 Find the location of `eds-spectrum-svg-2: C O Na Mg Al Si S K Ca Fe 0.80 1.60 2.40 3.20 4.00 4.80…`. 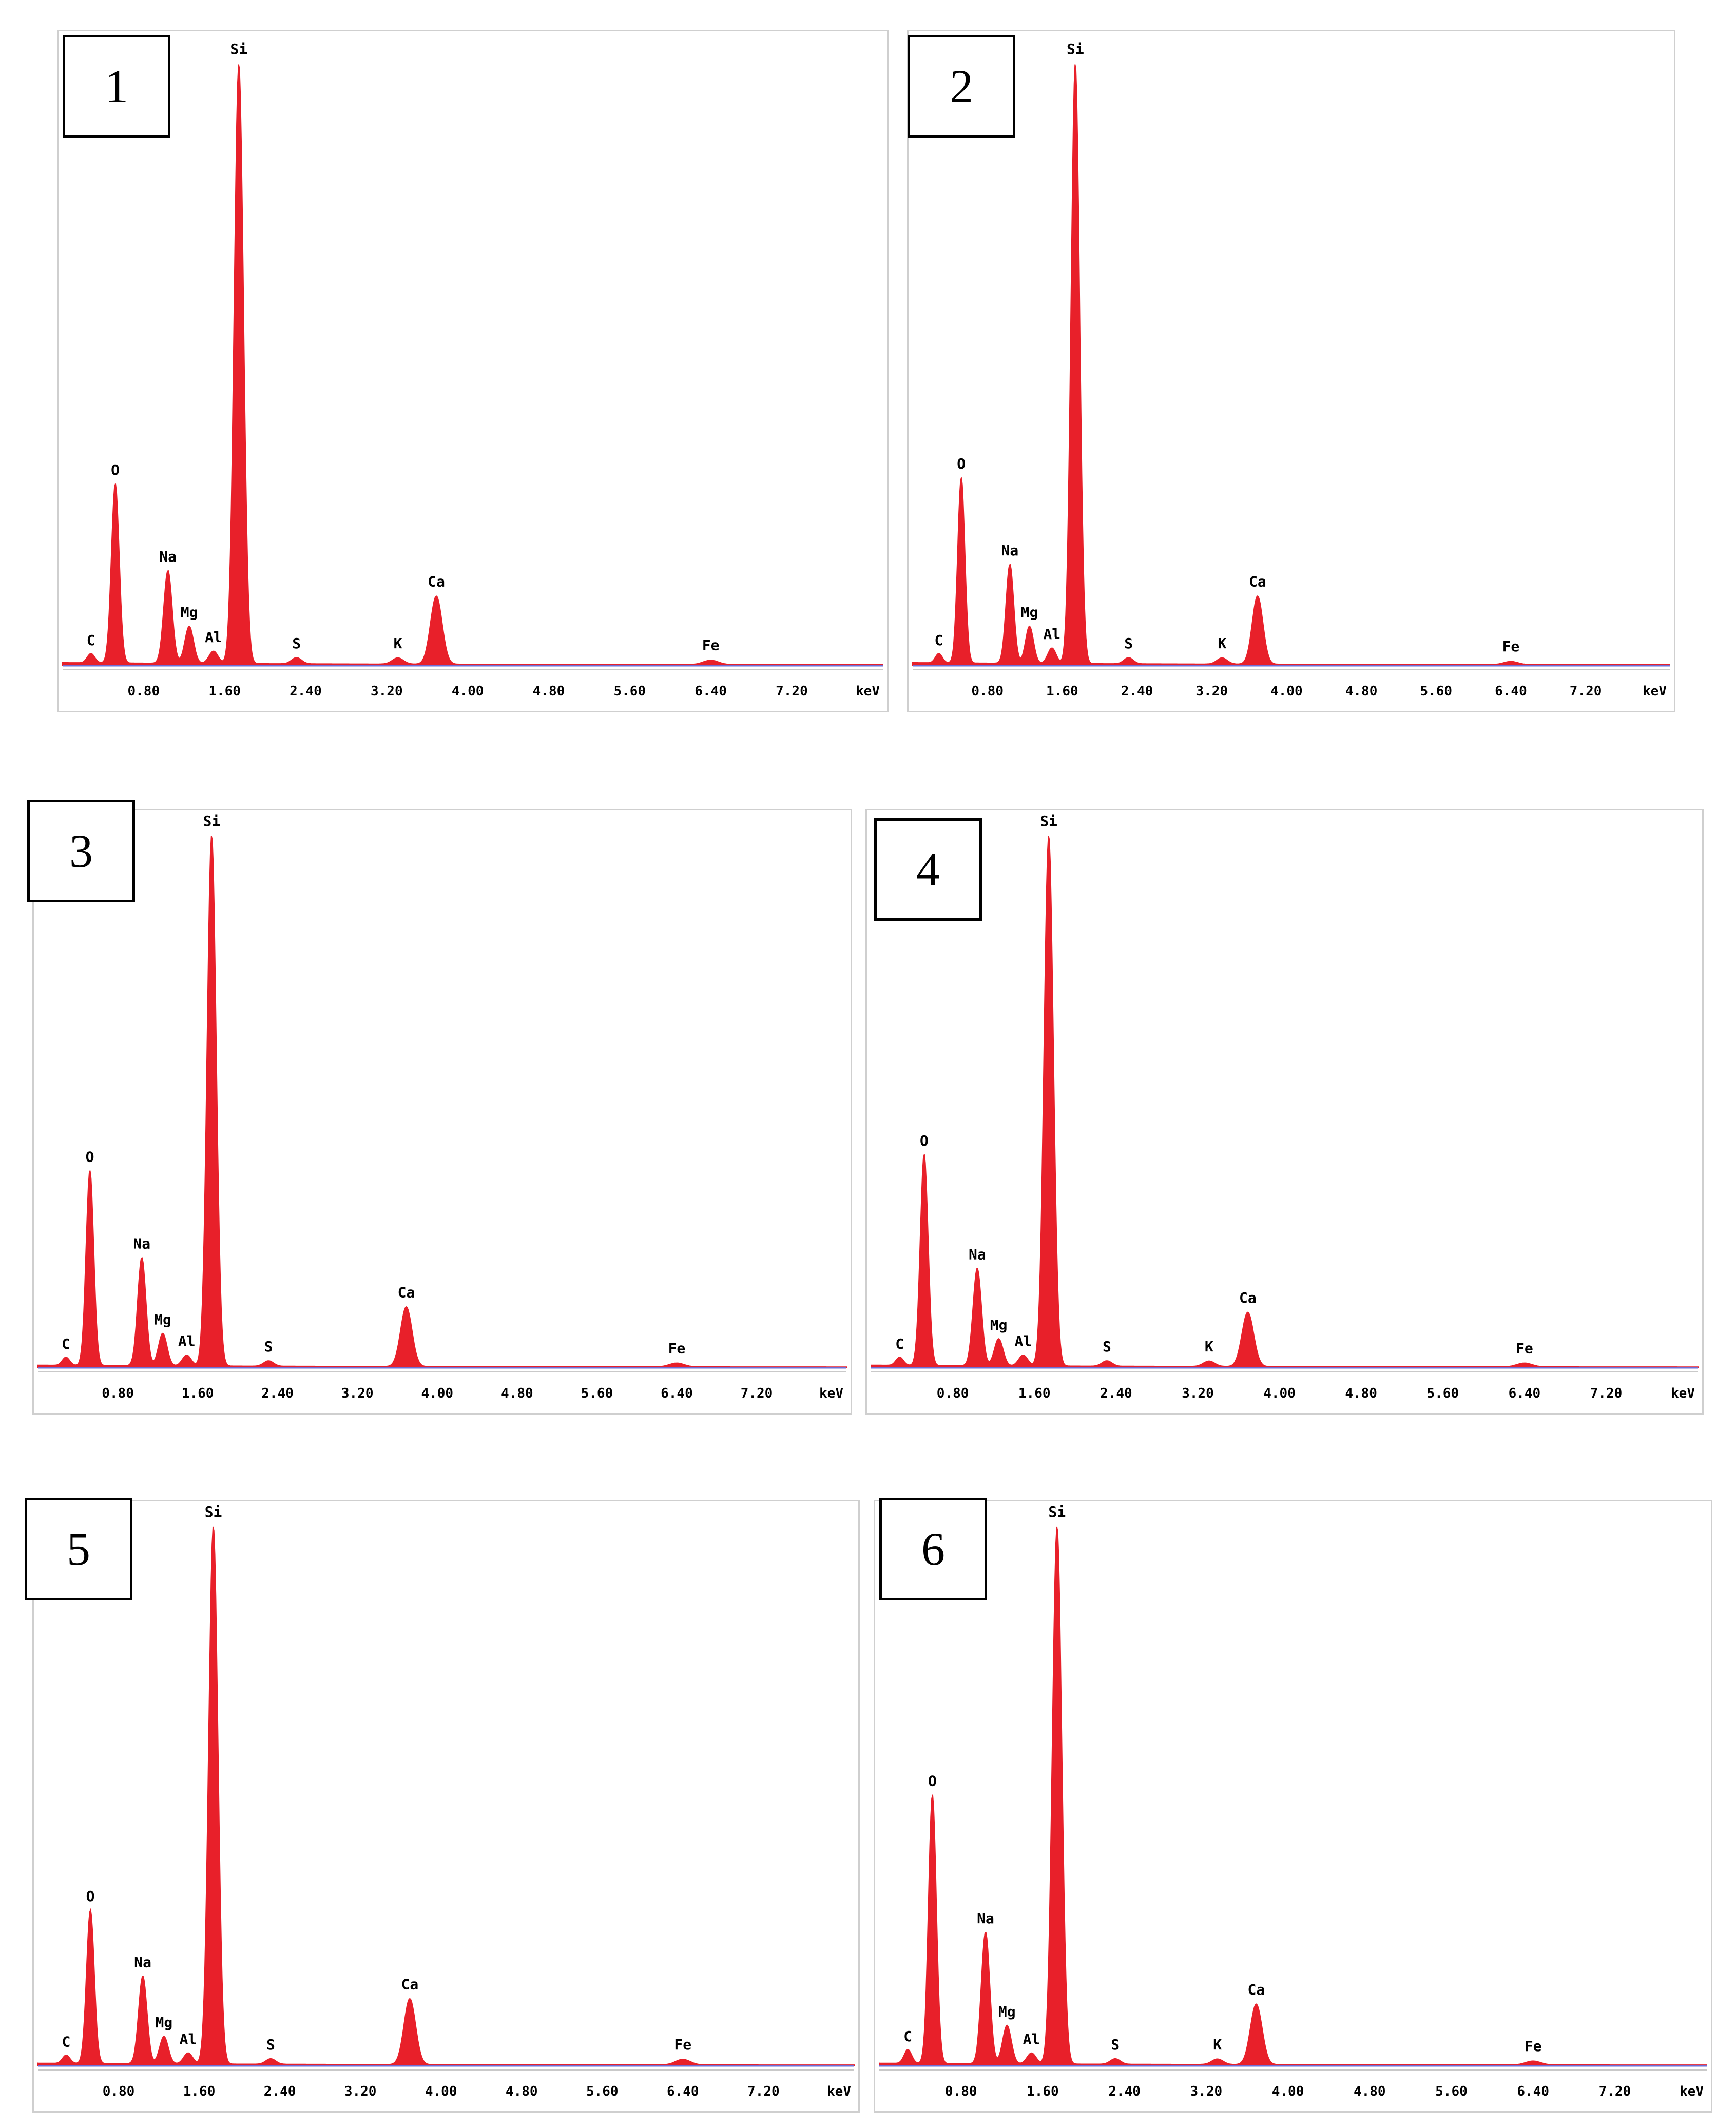

eds-spectrum-svg-2: C O Na Mg Al Si S K Ca Fe 0.80 1.60 2.40 3.20 4.00 4.80… is located at coordinates (1291, 370).